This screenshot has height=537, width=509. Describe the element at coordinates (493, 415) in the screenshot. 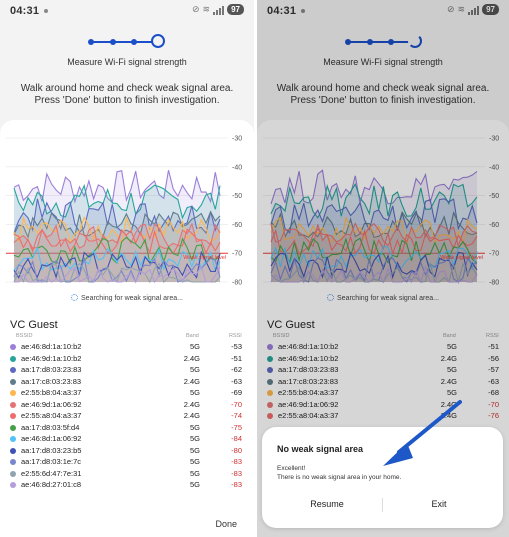

I see `rssi-value: -76` at that location.